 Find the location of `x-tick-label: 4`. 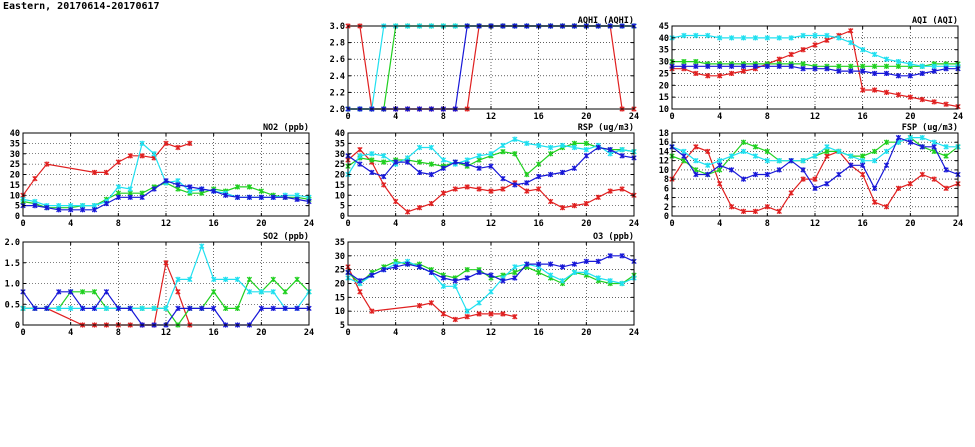

x-tick-label: 4 is located at coordinates (719, 224).